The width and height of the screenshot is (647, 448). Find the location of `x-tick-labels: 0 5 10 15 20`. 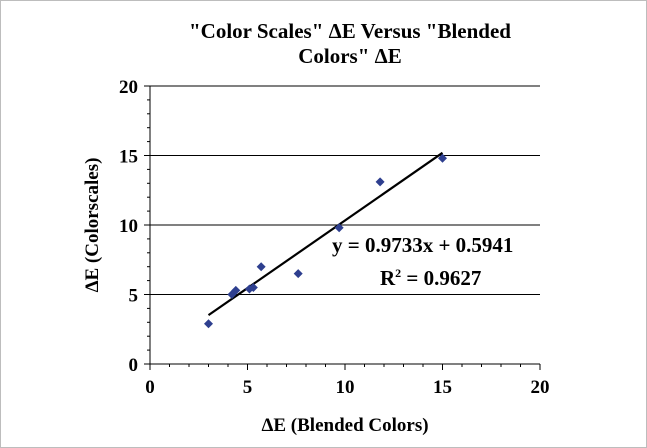

x-tick-labels: 0 5 10 15 20 is located at coordinates (347, 387).